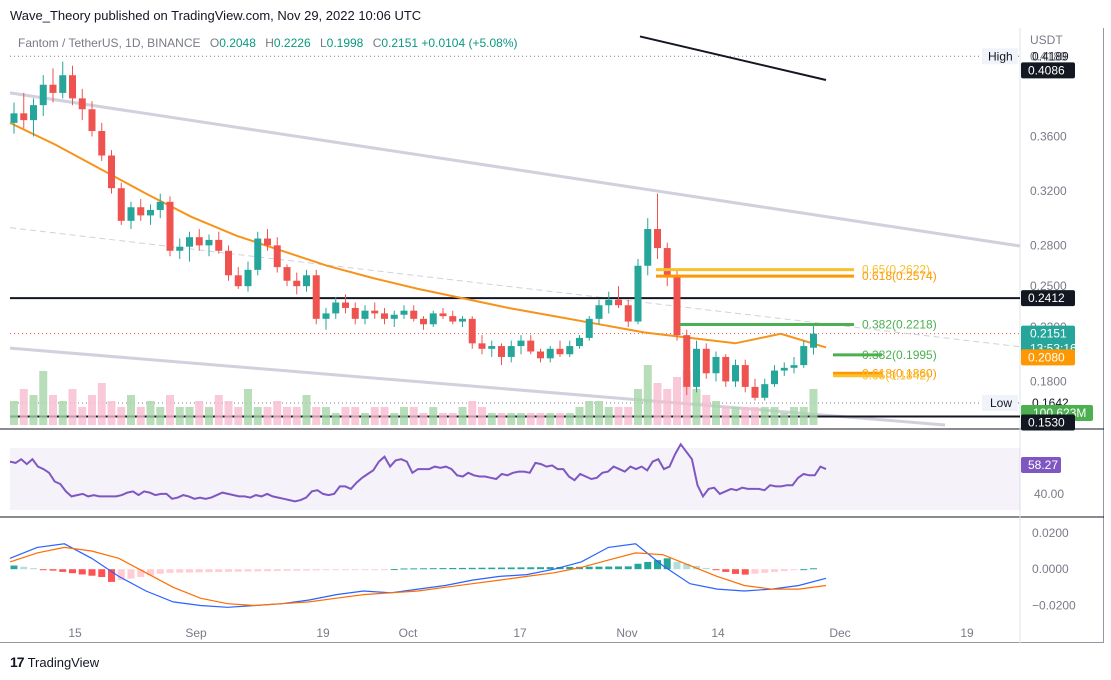 The width and height of the screenshot is (1111, 680). Describe the element at coordinates (323, 633) in the screenshot. I see `x-axis-tick-label: 19` at that location.